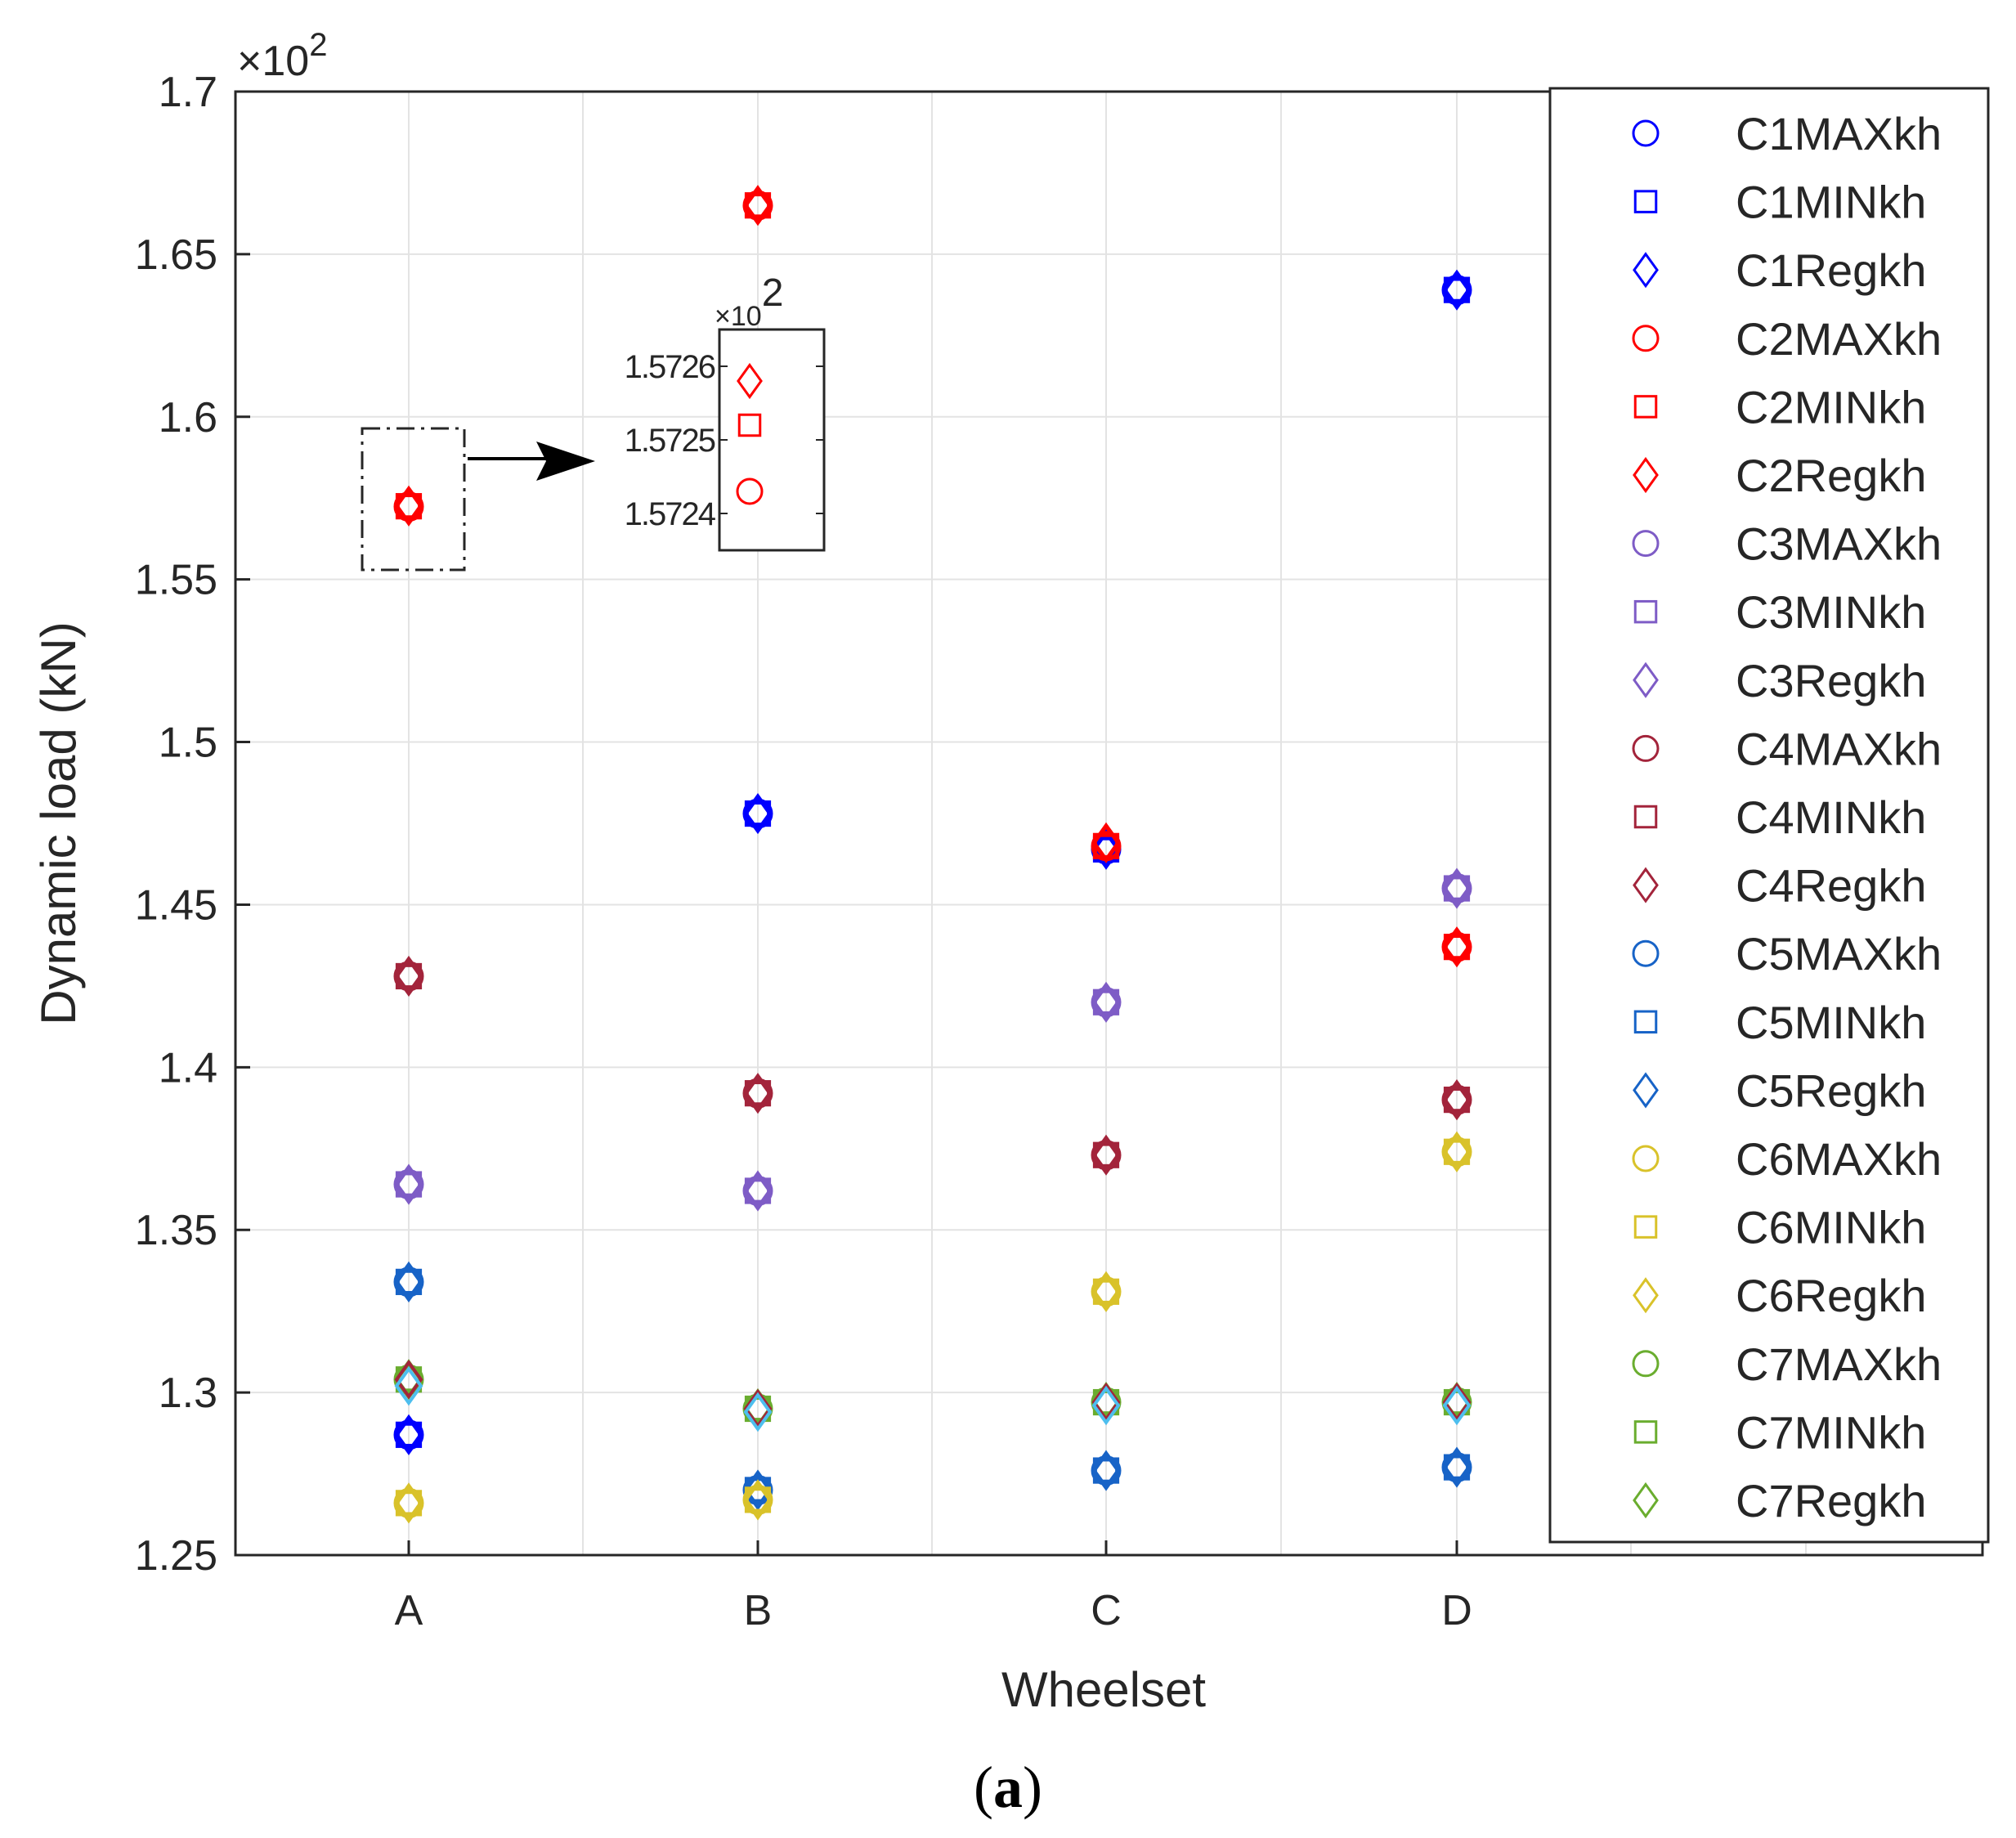 The width and height of the screenshot is (2016, 1838). I want to click on zoom-region-box, so click(413, 499).